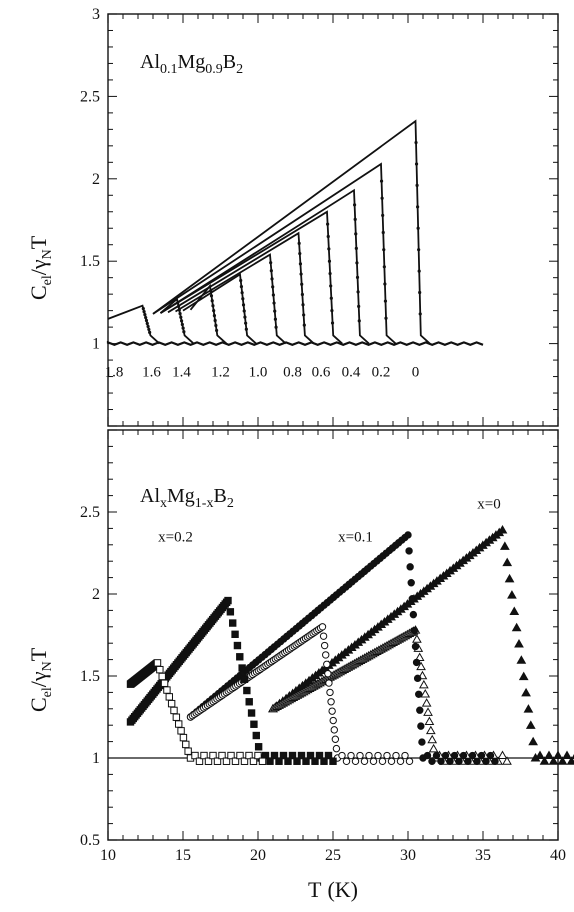 This screenshot has height=912, width=574. What do you see at coordinates (183, 855) in the screenshot?
I see `x-tick-label: 15` at bounding box center [183, 855].